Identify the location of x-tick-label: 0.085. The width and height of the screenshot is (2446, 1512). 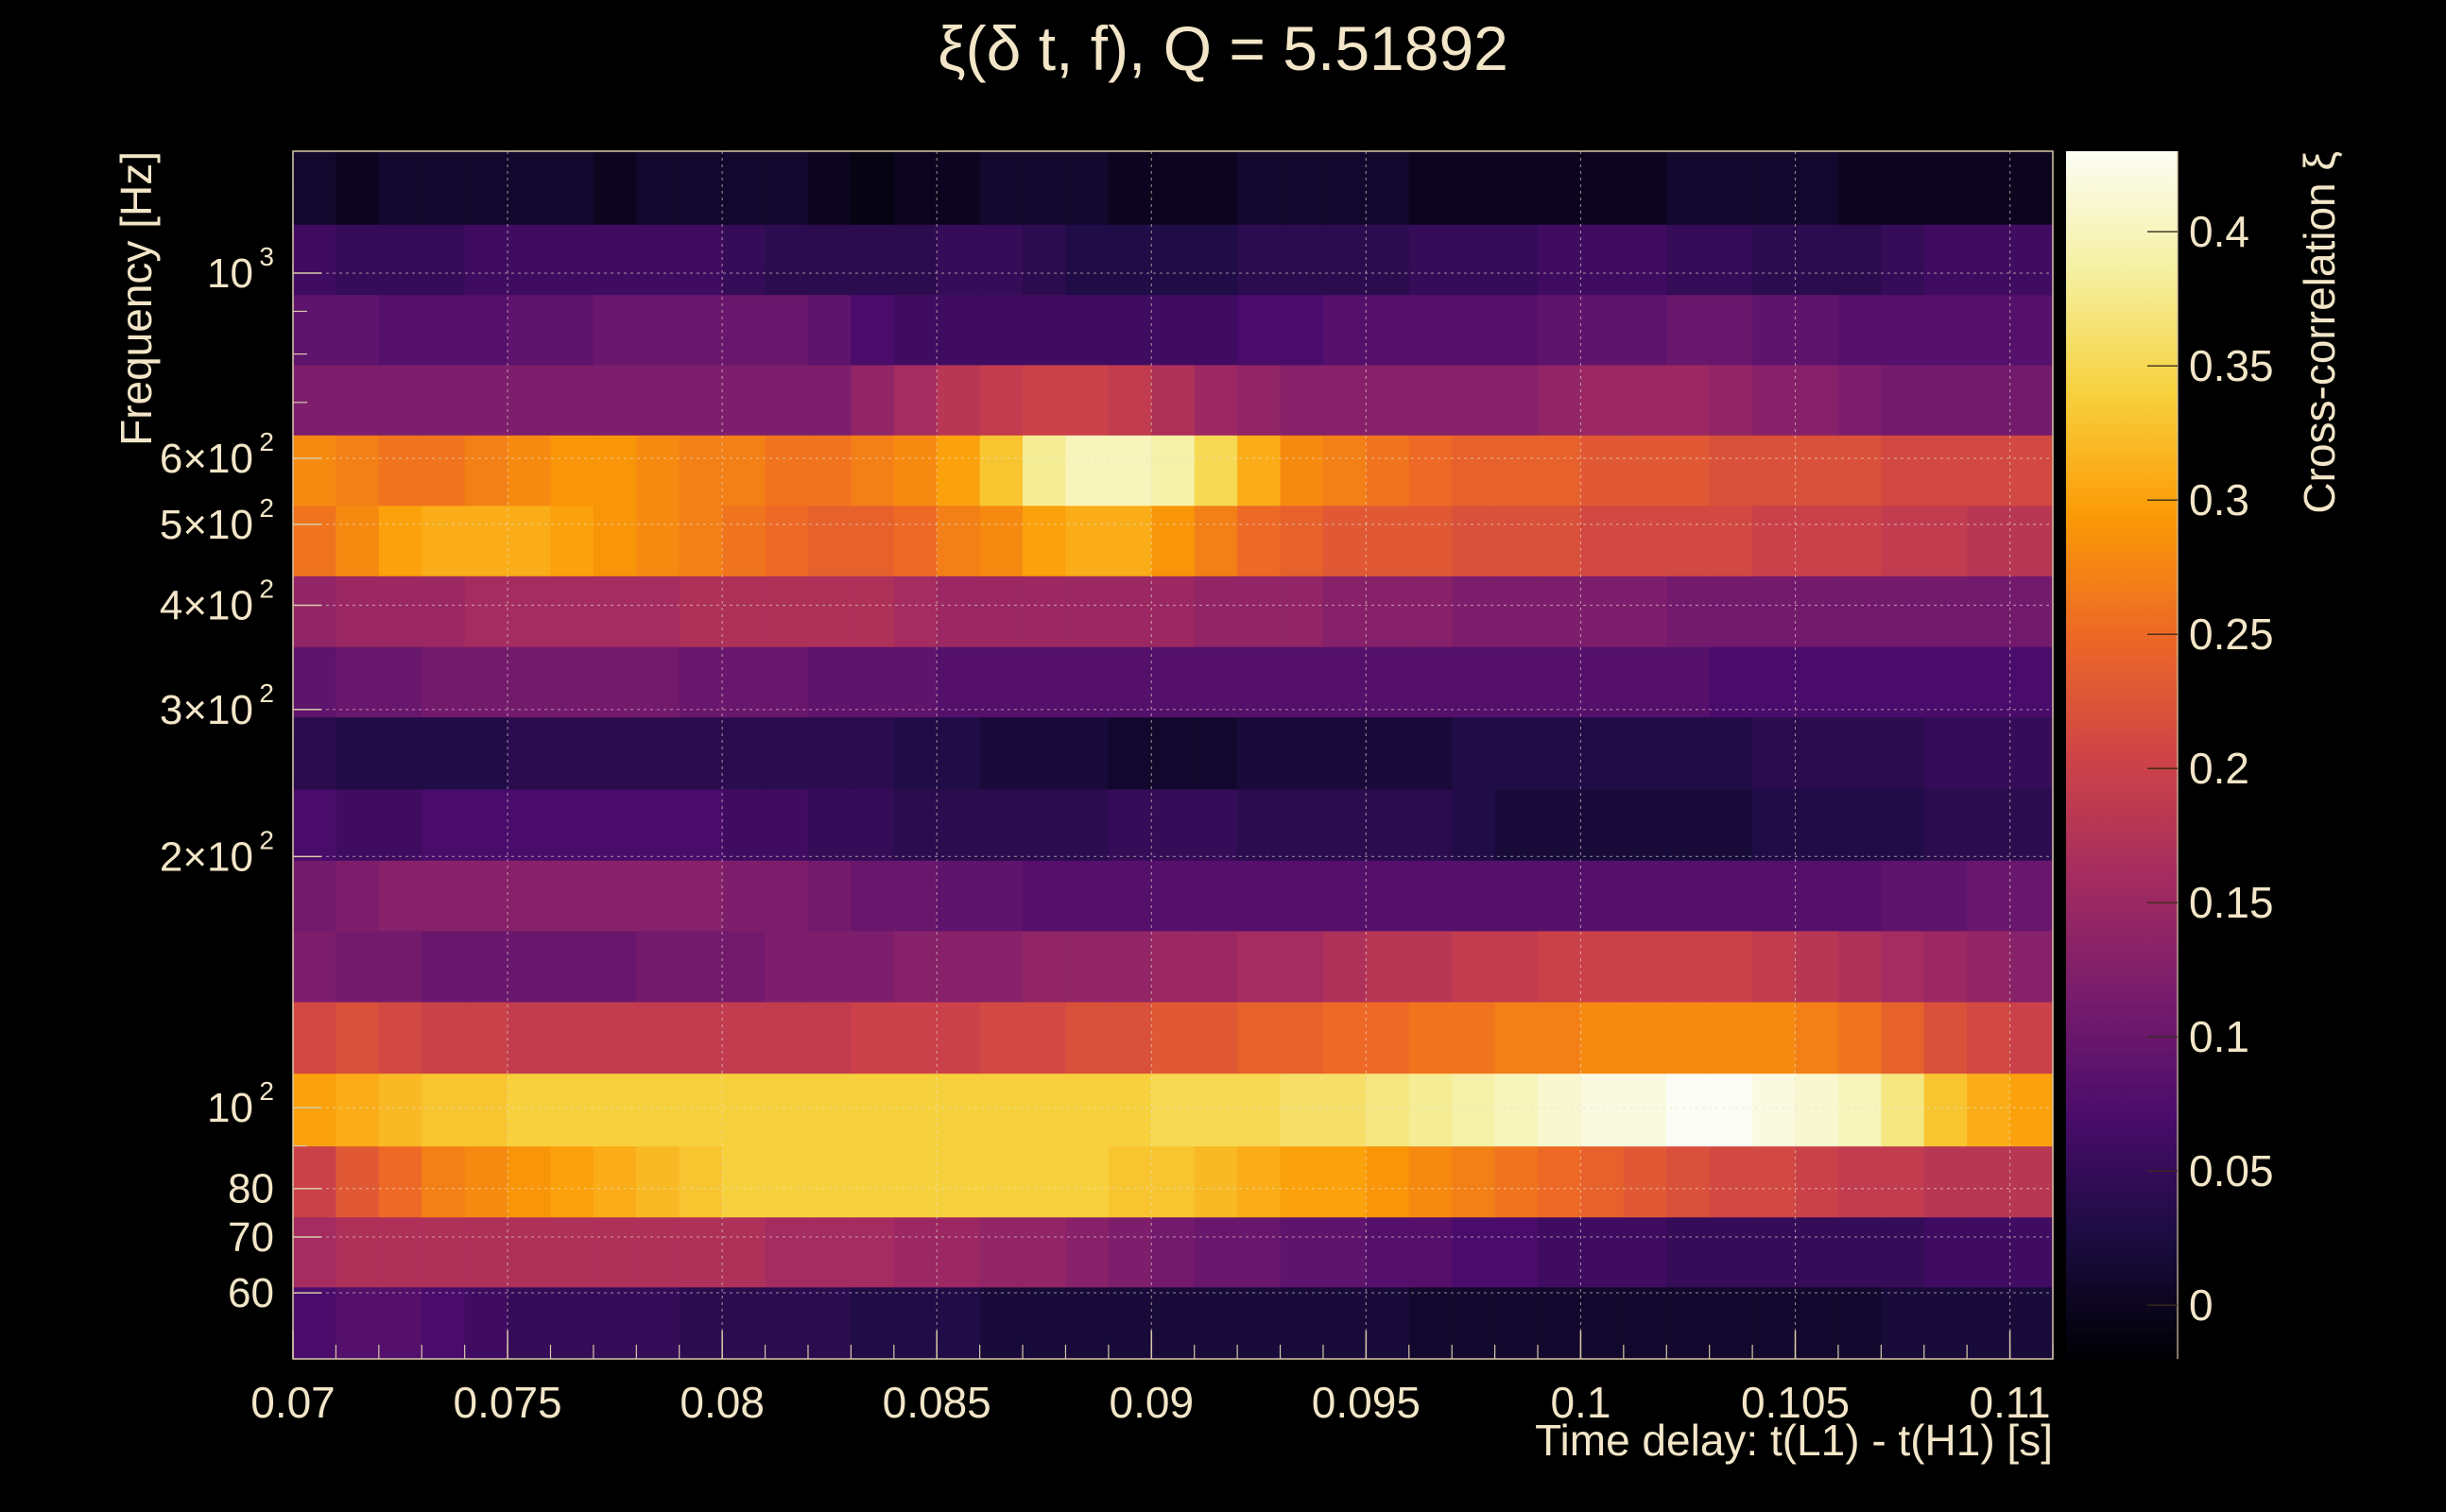
(937, 1402).